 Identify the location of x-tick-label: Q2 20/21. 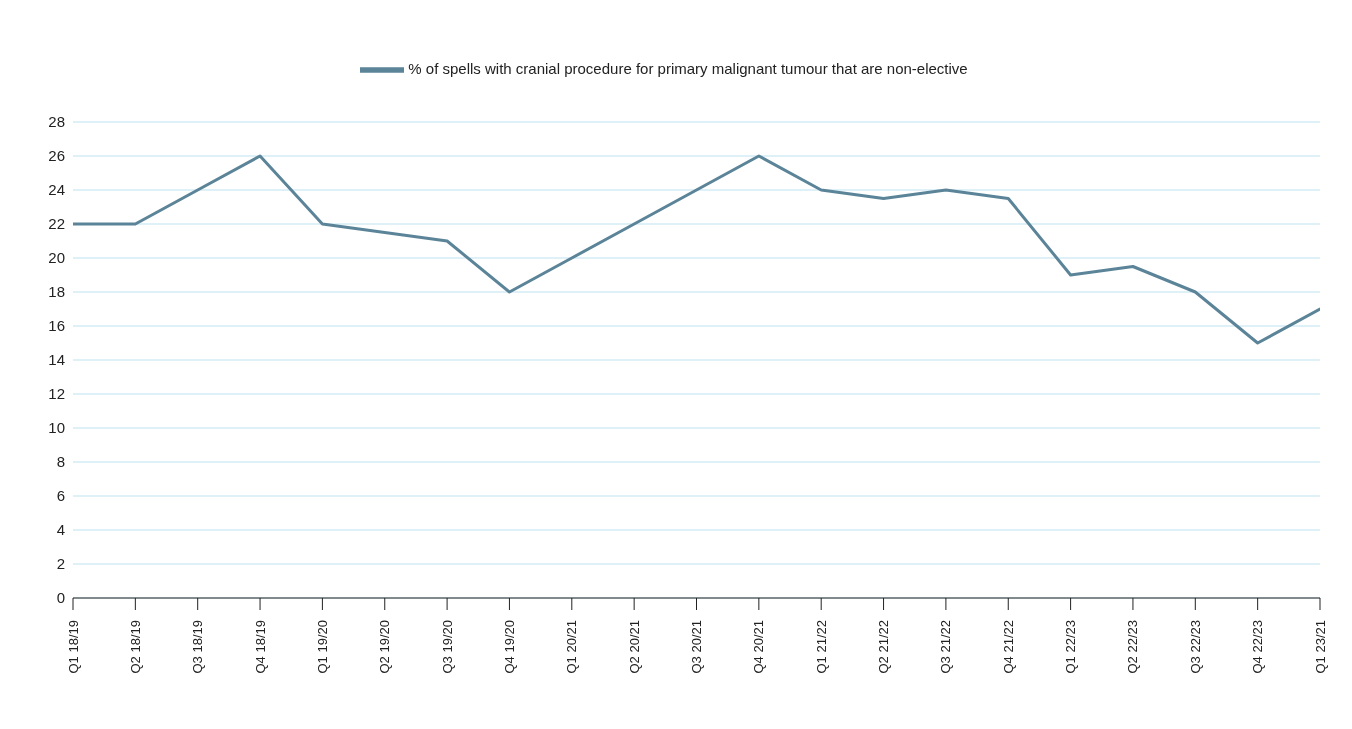
(634, 647).